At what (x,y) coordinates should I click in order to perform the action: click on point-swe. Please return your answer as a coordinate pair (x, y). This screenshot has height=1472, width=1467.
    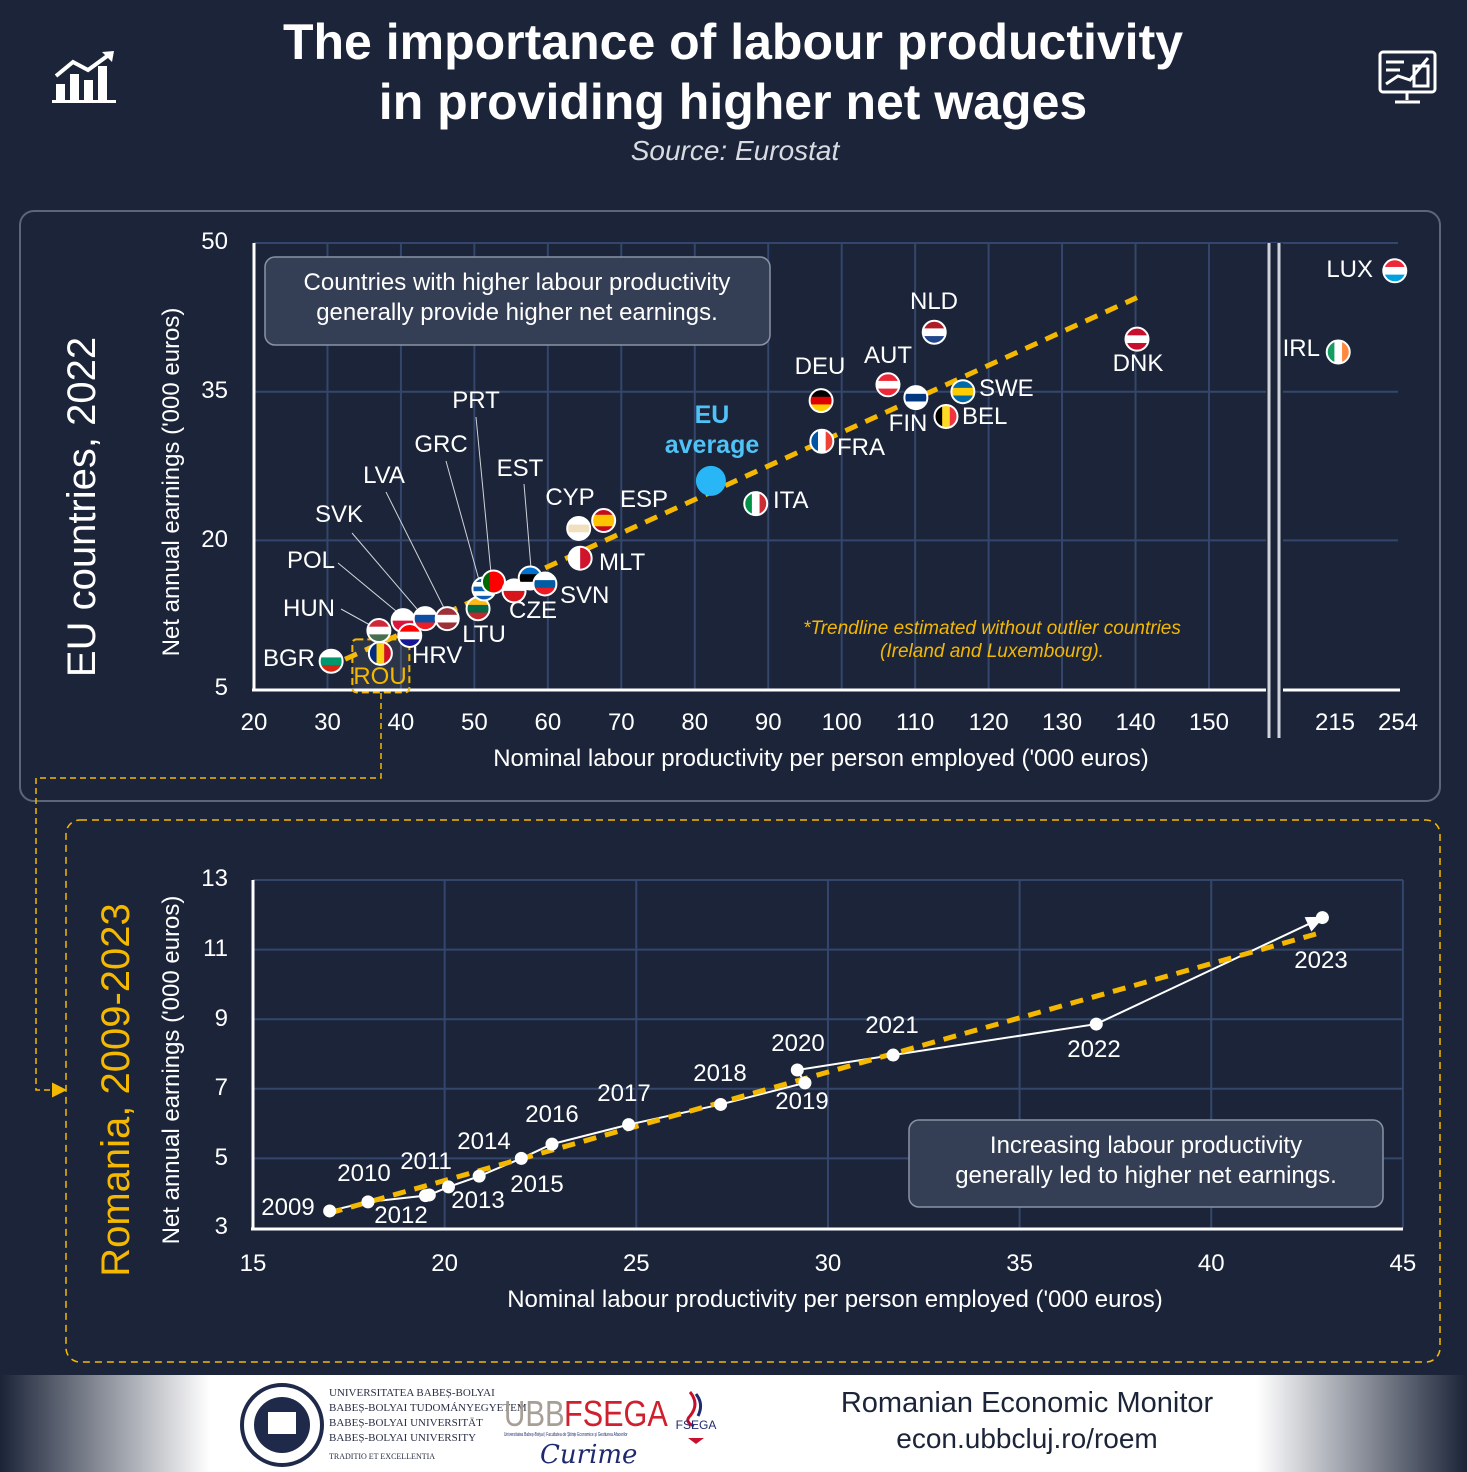
    Looking at the image, I should click on (963, 392).